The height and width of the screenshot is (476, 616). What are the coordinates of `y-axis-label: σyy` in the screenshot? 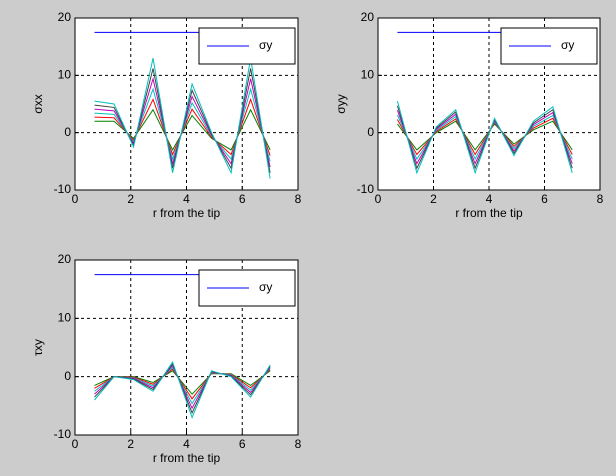 It's located at (341, 103).